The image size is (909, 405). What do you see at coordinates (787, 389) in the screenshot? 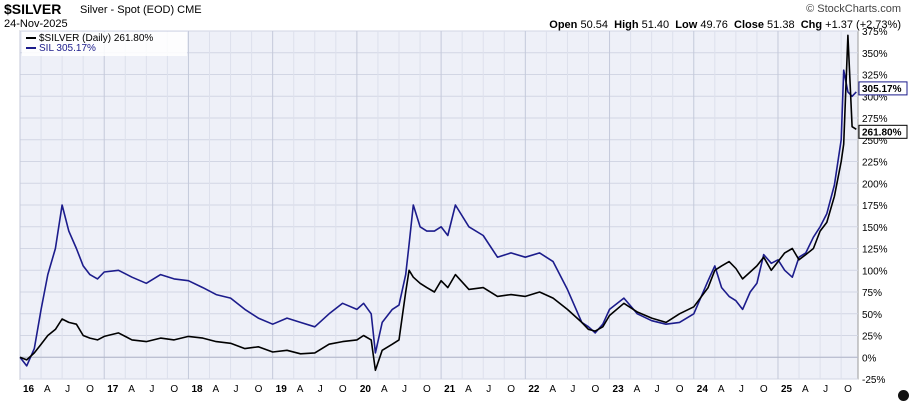
I see `x-tick-label: 25` at bounding box center [787, 389].